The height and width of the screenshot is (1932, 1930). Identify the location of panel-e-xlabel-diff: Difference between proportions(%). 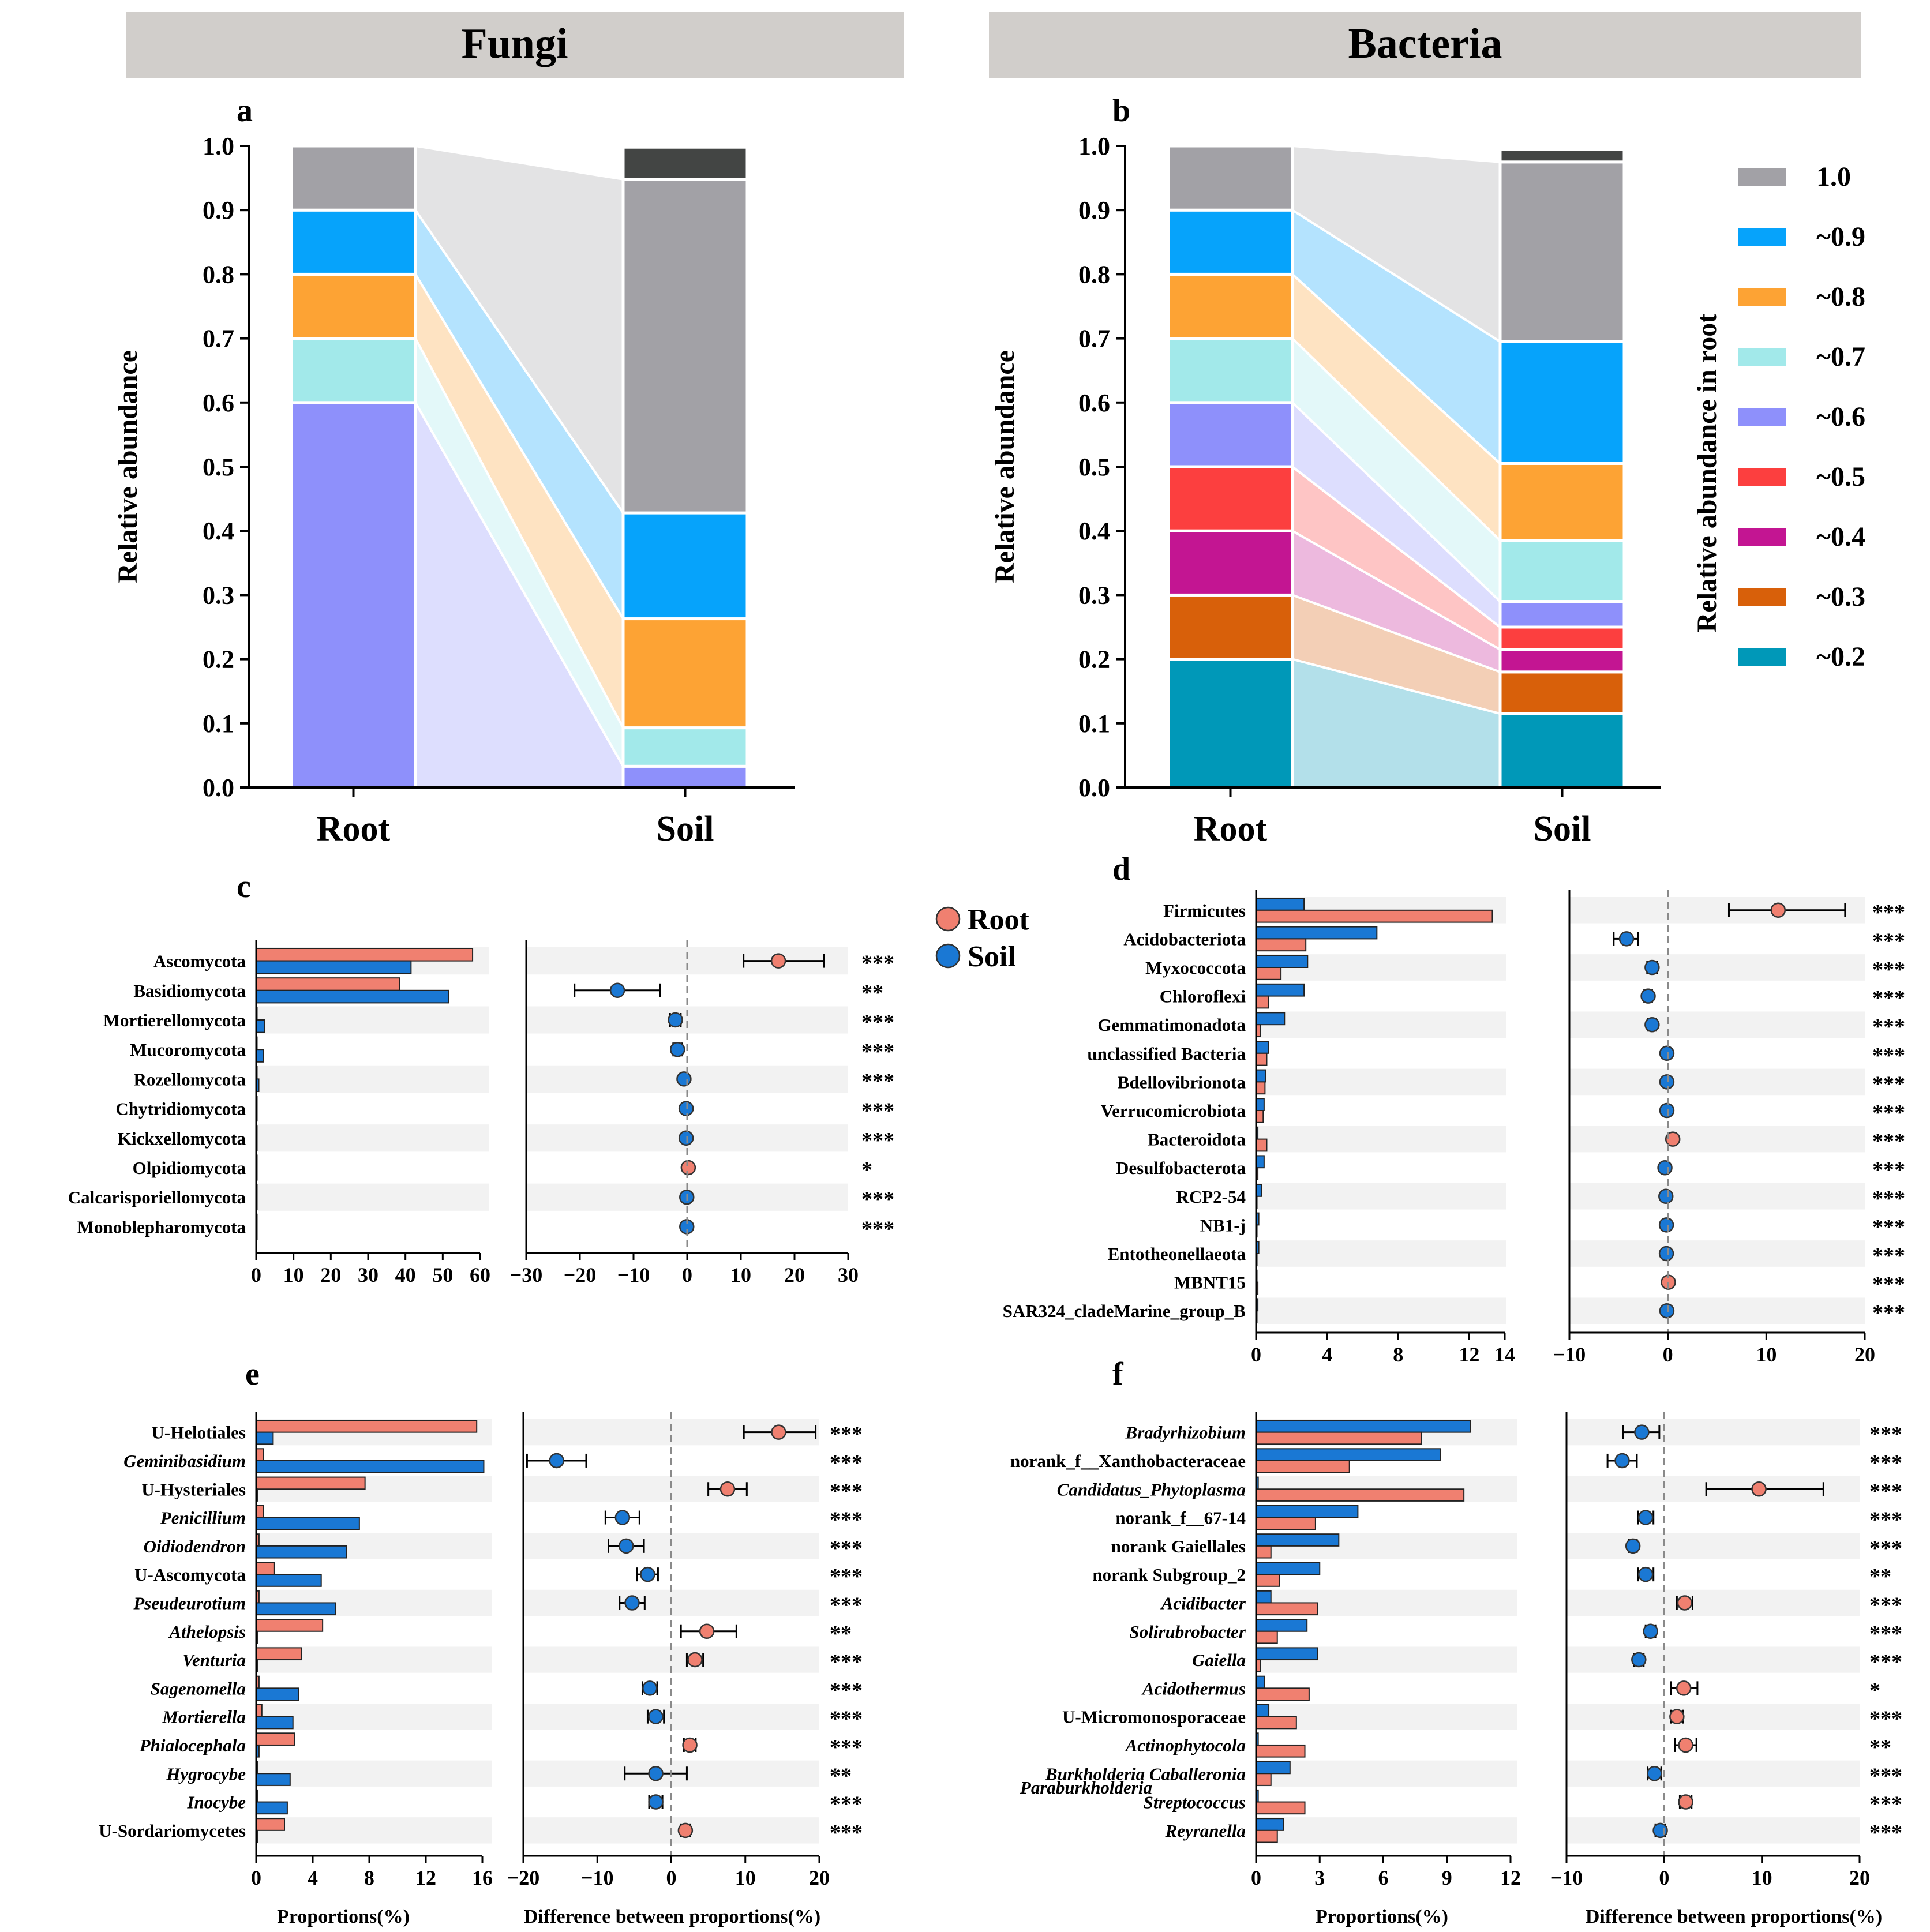
(672, 1916).